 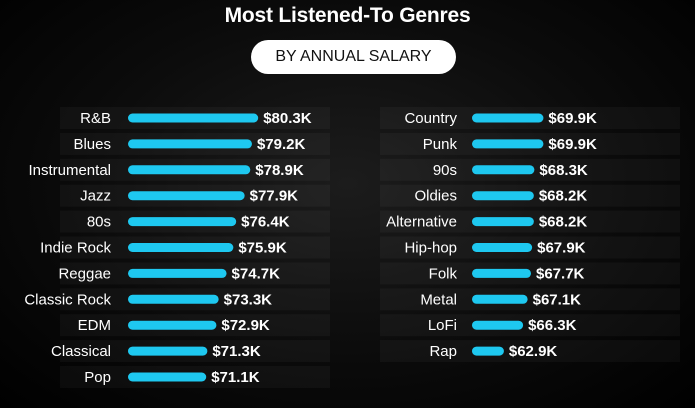 What do you see at coordinates (421, 222) in the screenshot?
I see `category-label: Alternative` at bounding box center [421, 222].